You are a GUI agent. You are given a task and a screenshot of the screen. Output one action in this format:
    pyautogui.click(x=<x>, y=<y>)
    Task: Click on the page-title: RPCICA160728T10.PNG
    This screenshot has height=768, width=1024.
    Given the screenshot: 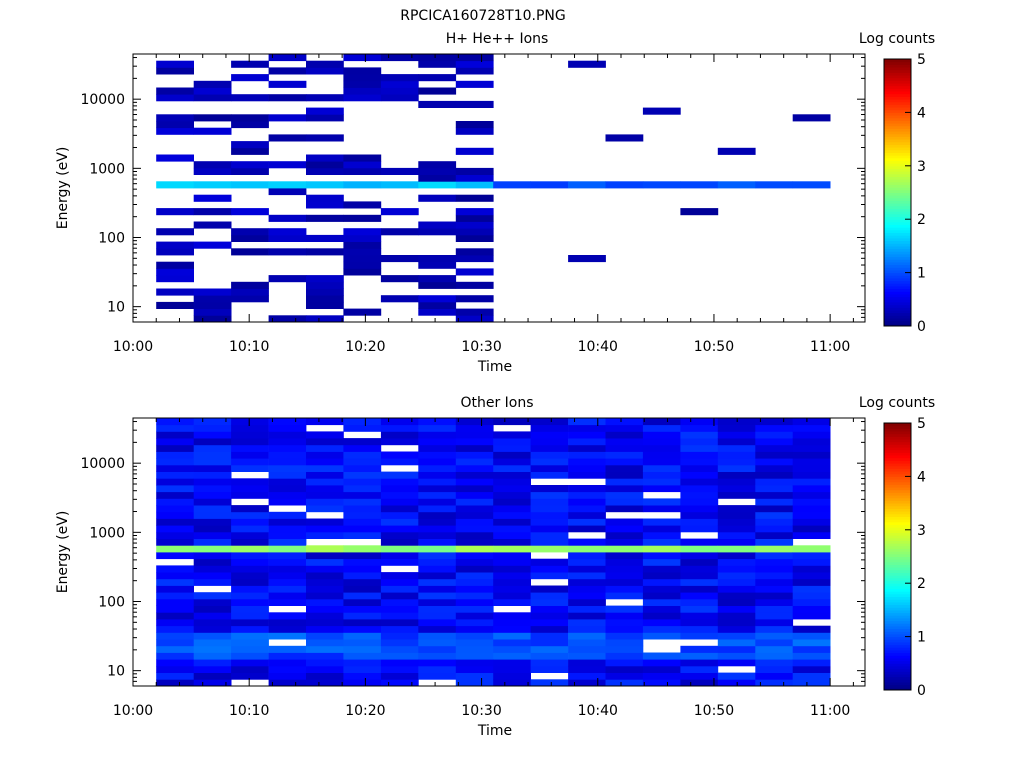 What is the action you would take?
    pyautogui.click(x=482, y=16)
    